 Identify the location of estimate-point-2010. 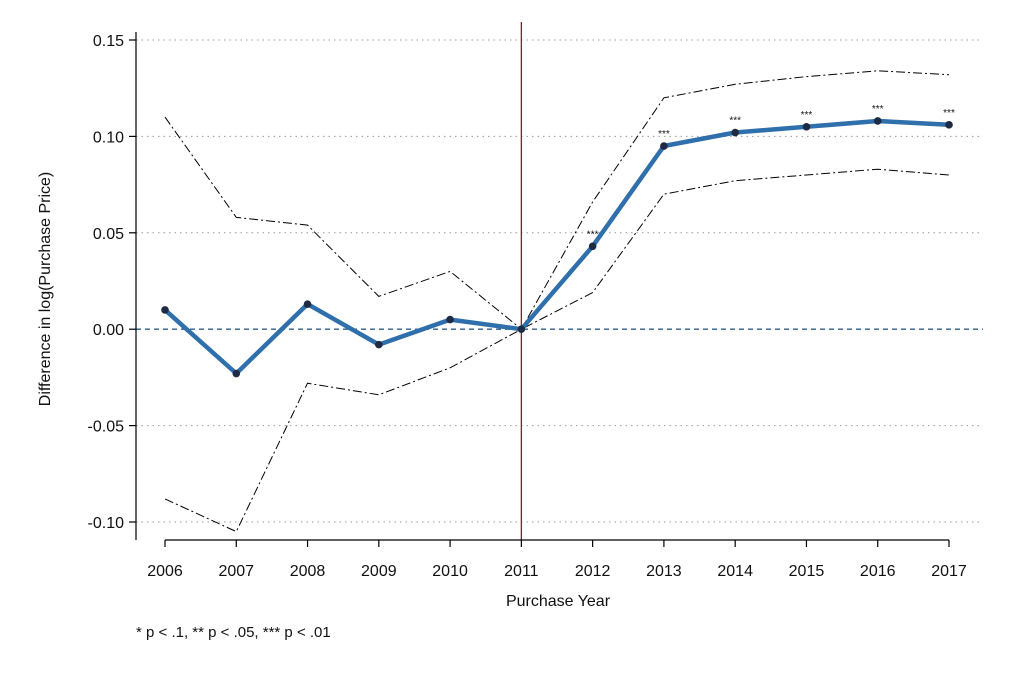
(450, 319).